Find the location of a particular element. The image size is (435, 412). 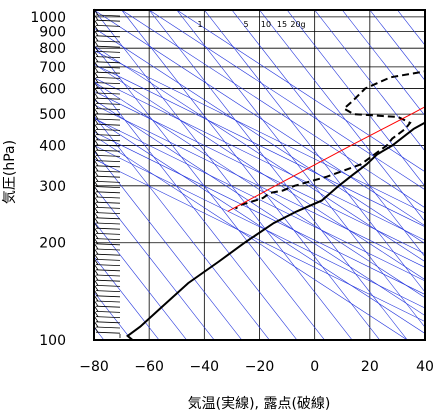

mixing-ratio-label: 5 is located at coordinates (245, 24).